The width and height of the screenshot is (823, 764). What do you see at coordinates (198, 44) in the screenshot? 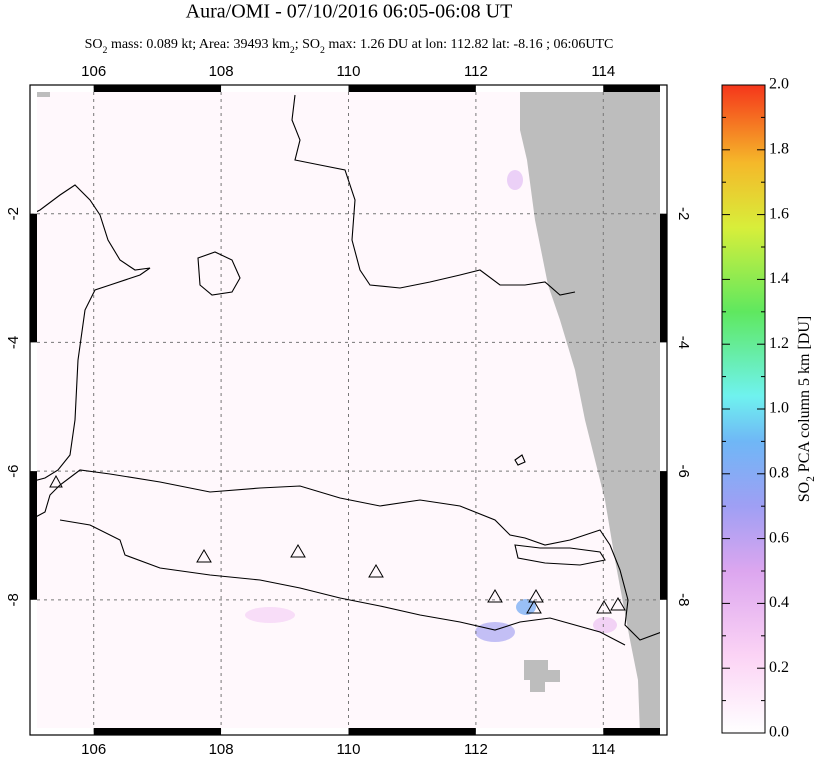
I see `text-segment: mass: 0.089 kt; Area: 39493 km` at bounding box center [198, 44].